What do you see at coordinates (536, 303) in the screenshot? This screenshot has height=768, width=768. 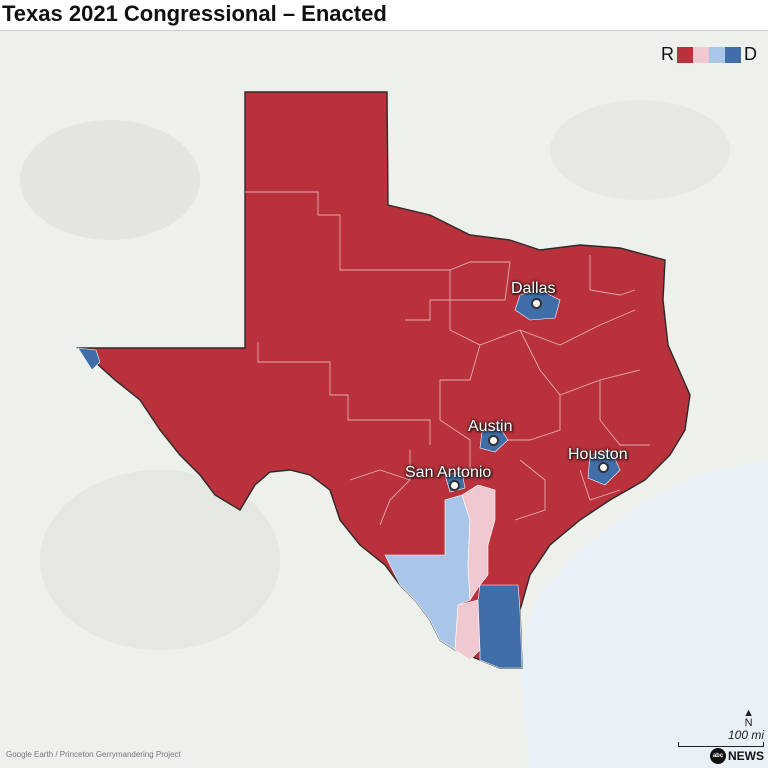 I see `city-marker-dallas` at bounding box center [536, 303].